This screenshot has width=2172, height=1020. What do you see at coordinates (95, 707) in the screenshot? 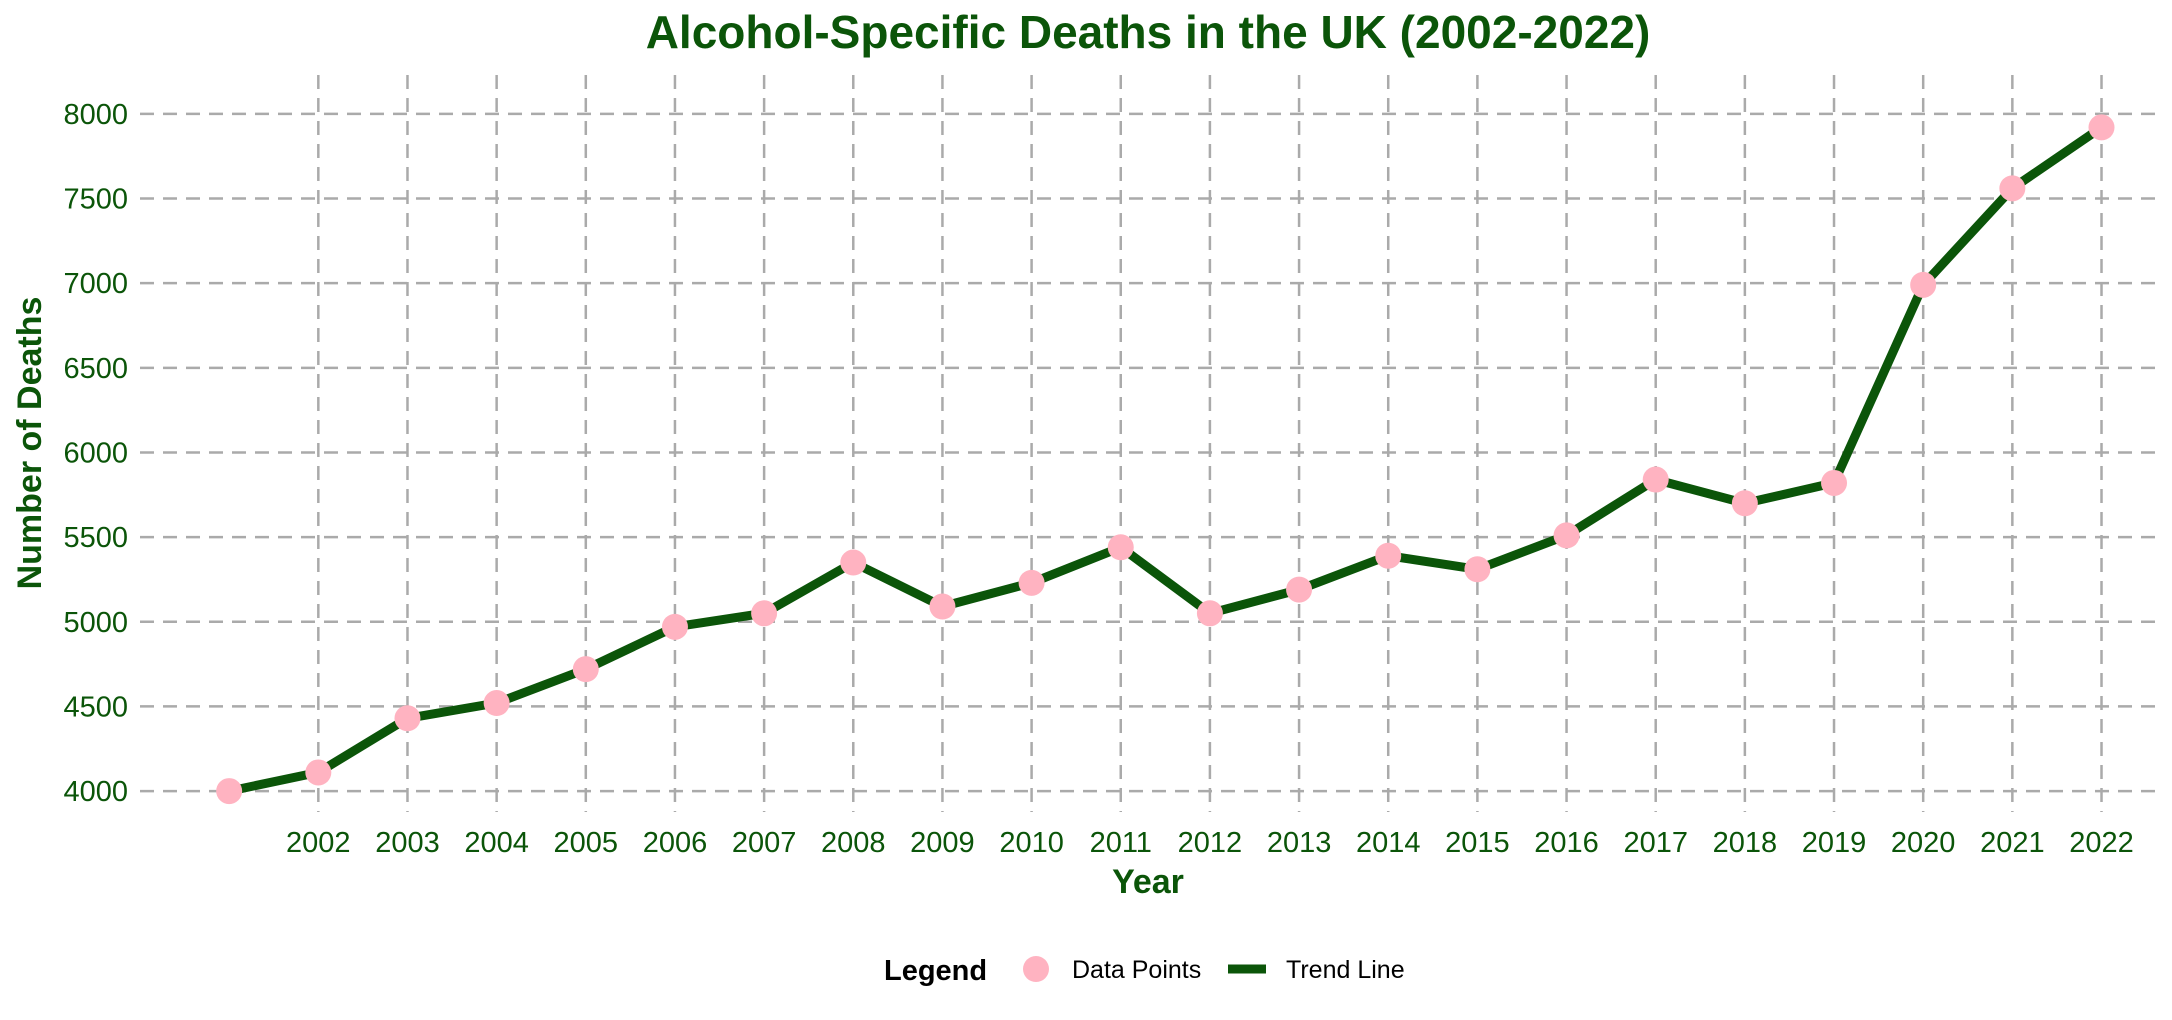
I see `y-tick-label-4500: 4500` at bounding box center [95, 707].